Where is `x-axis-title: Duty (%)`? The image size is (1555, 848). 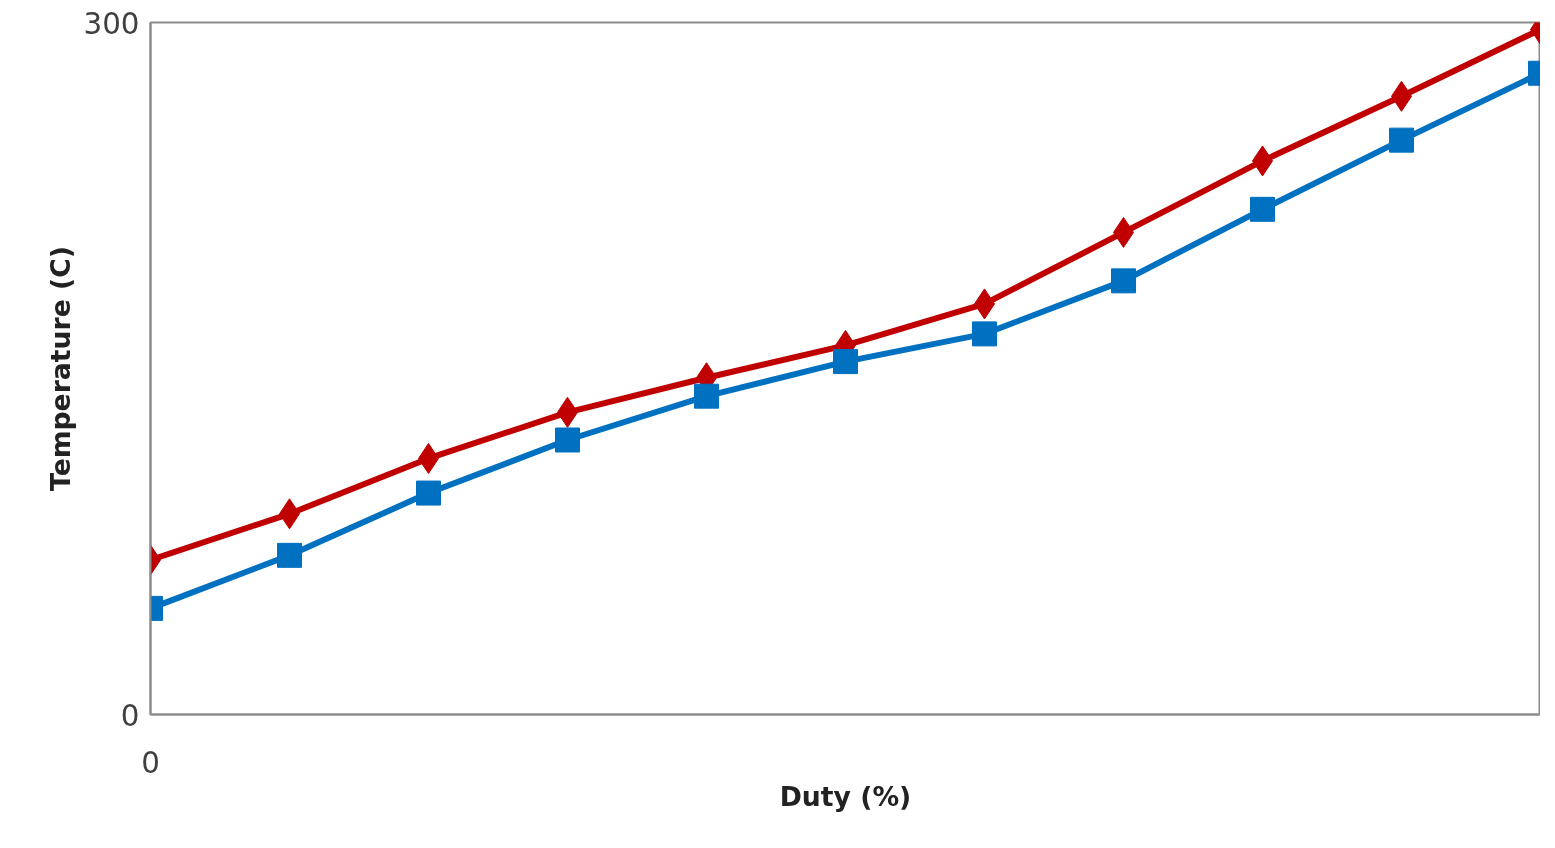 x-axis-title: Duty (%) is located at coordinates (845, 796).